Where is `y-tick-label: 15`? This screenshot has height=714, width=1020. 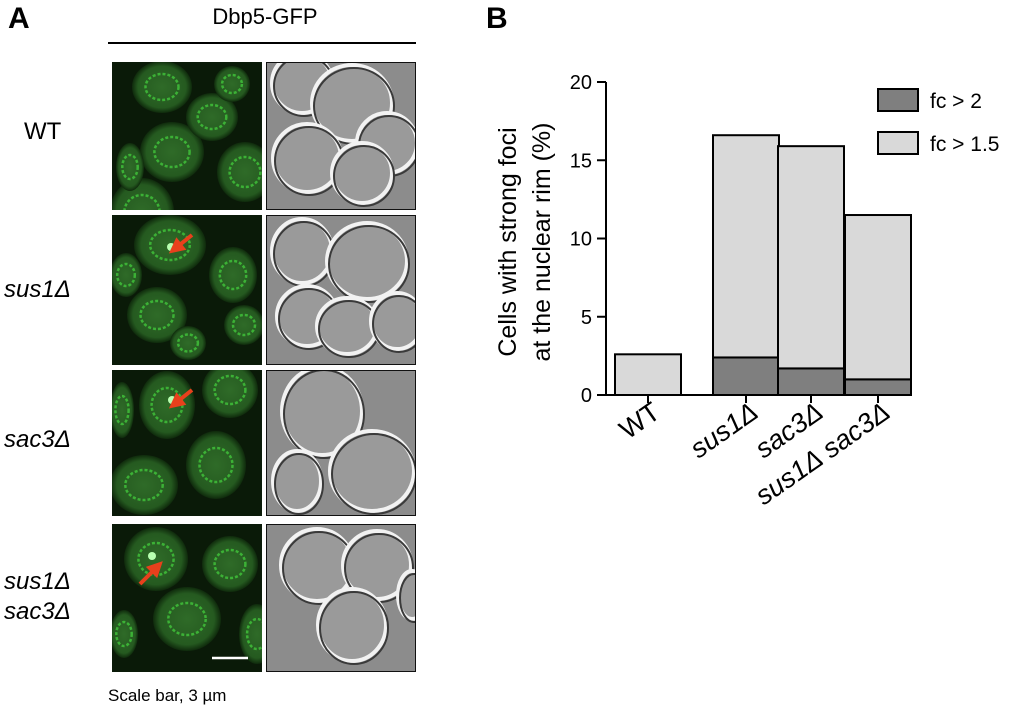 y-tick-label: 15 is located at coordinates (581, 161).